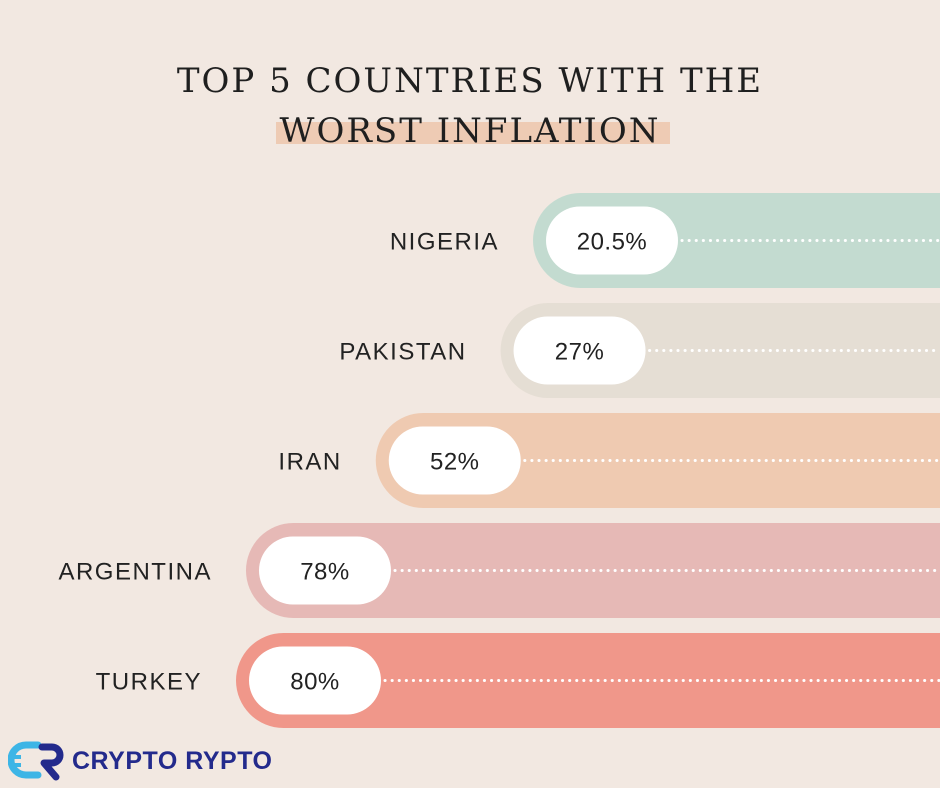  Describe the element at coordinates (657, 460) in the screenshot. I see `bar-iran` at that location.